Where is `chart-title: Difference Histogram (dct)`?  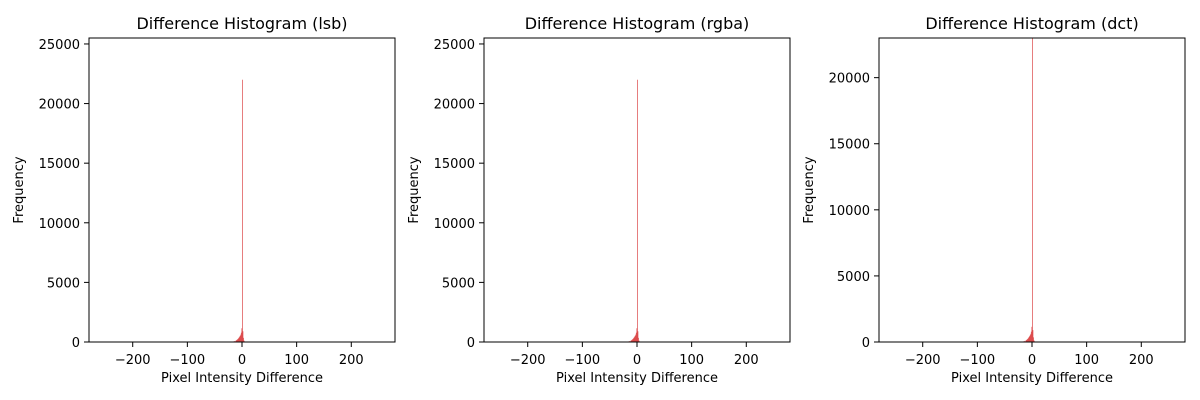 chart-title: Difference Histogram (dct) is located at coordinates (1031, 23).